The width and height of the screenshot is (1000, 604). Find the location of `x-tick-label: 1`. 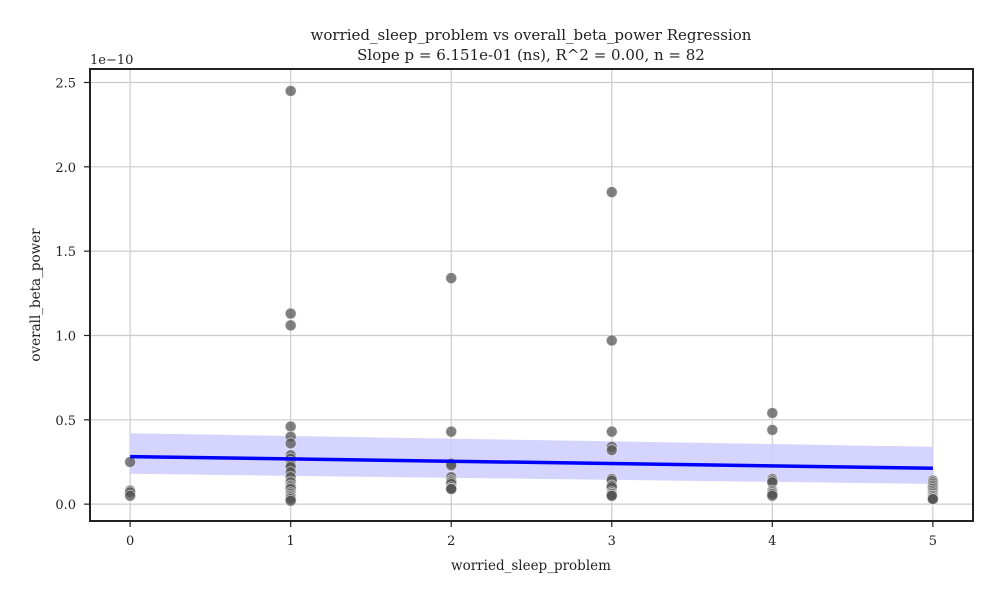

x-tick-label: 1 is located at coordinates (291, 541).